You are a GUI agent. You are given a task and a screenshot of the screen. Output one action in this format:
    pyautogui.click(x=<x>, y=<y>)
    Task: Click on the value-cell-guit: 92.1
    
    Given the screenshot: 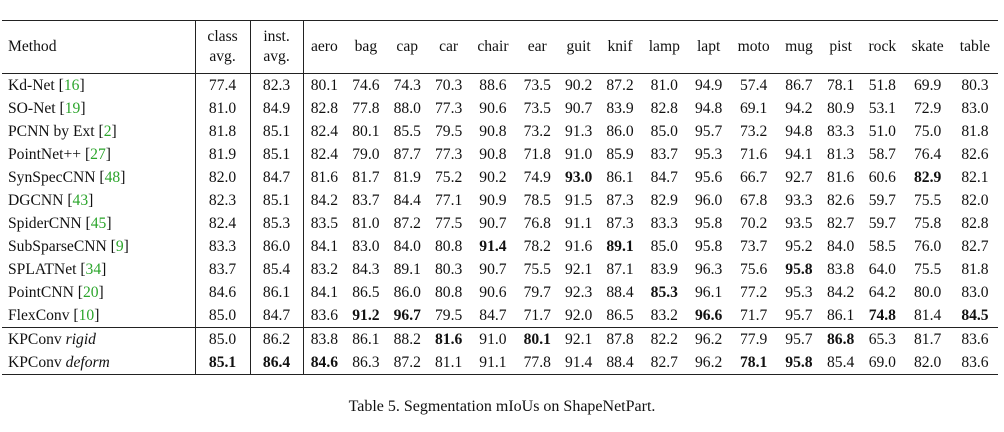 What is the action you would take?
    pyautogui.click(x=578, y=269)
    